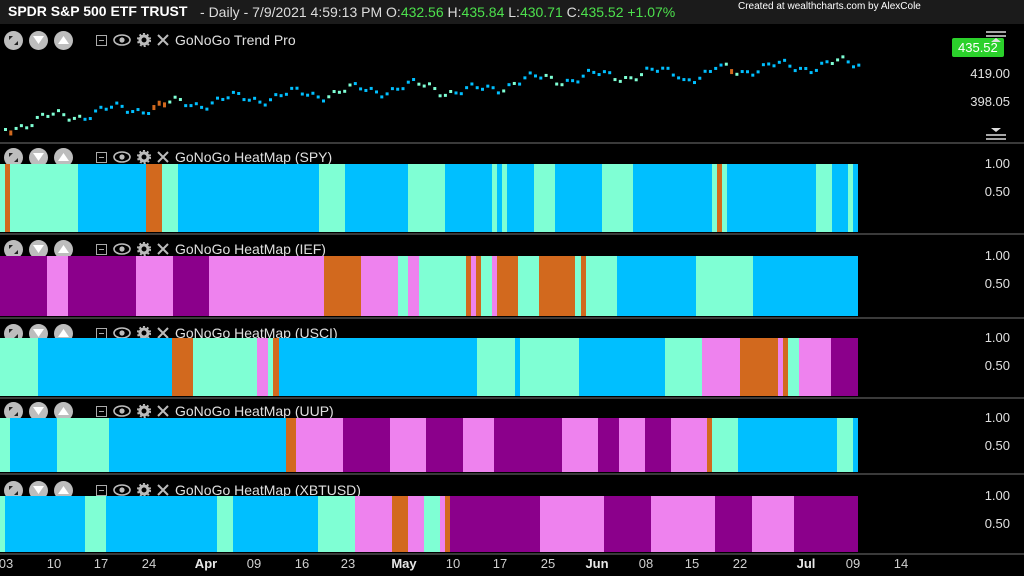  Describe the element at coordinates (429, 524) in the screenshot. I see `heatmap-strip-xbtusd` at that location.